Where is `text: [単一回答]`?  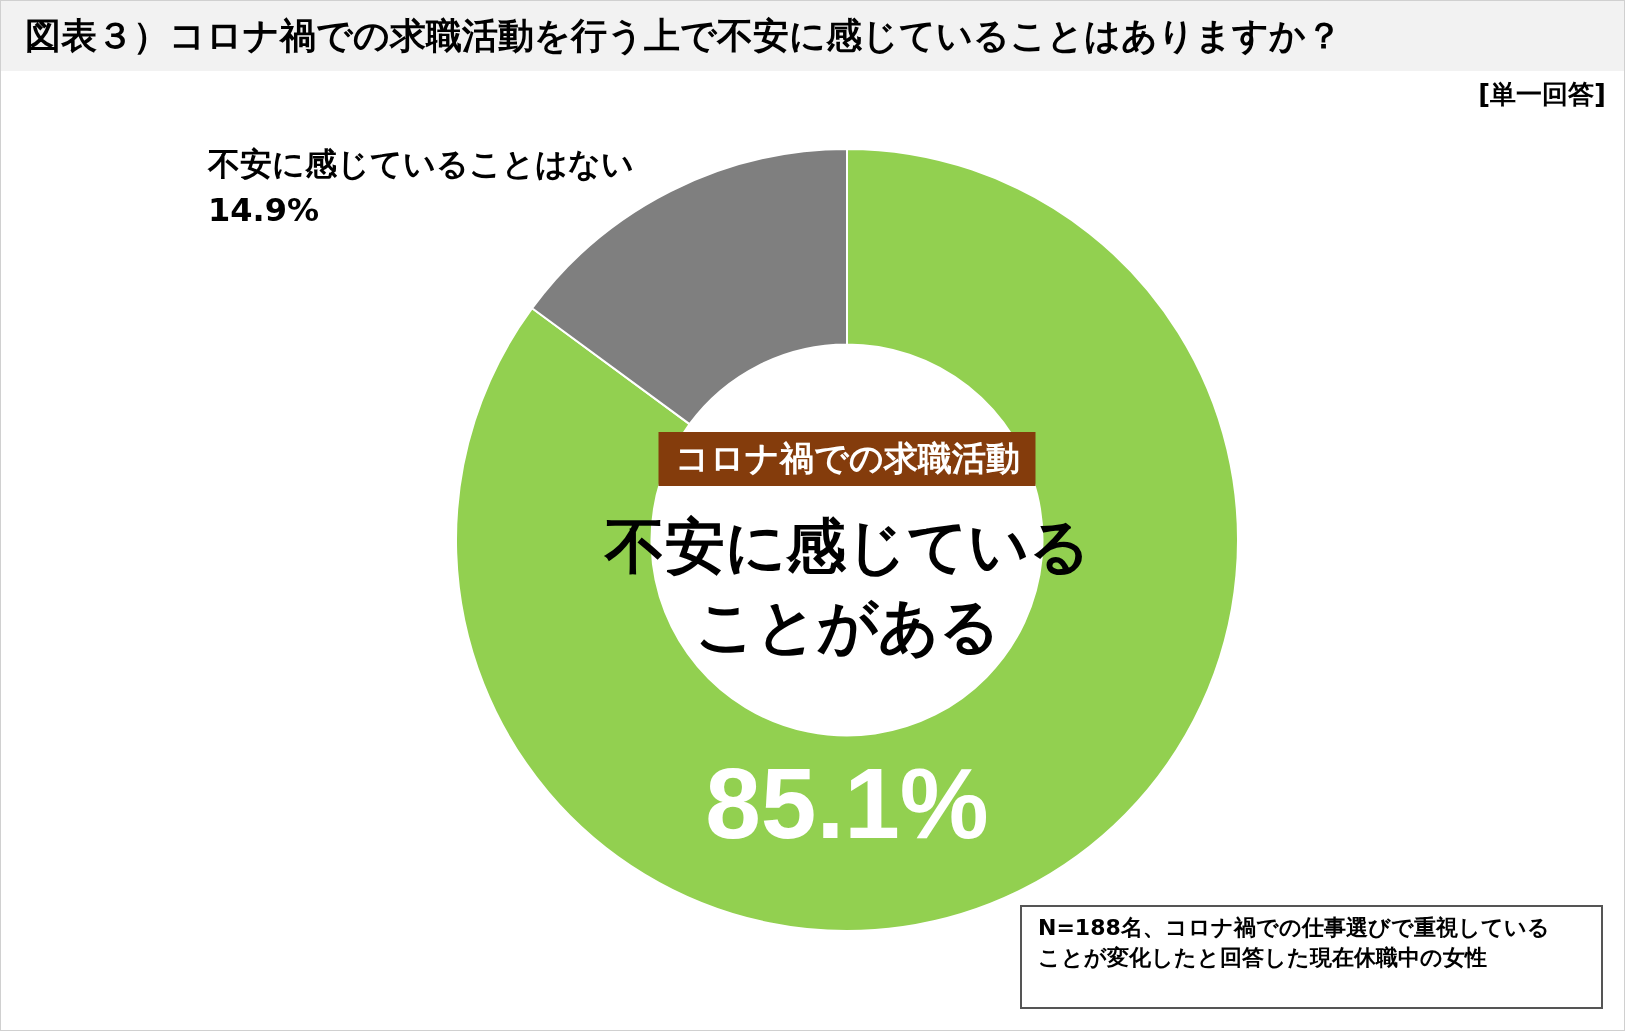 text: [単一回答] is located at coordinates (1542, 94).